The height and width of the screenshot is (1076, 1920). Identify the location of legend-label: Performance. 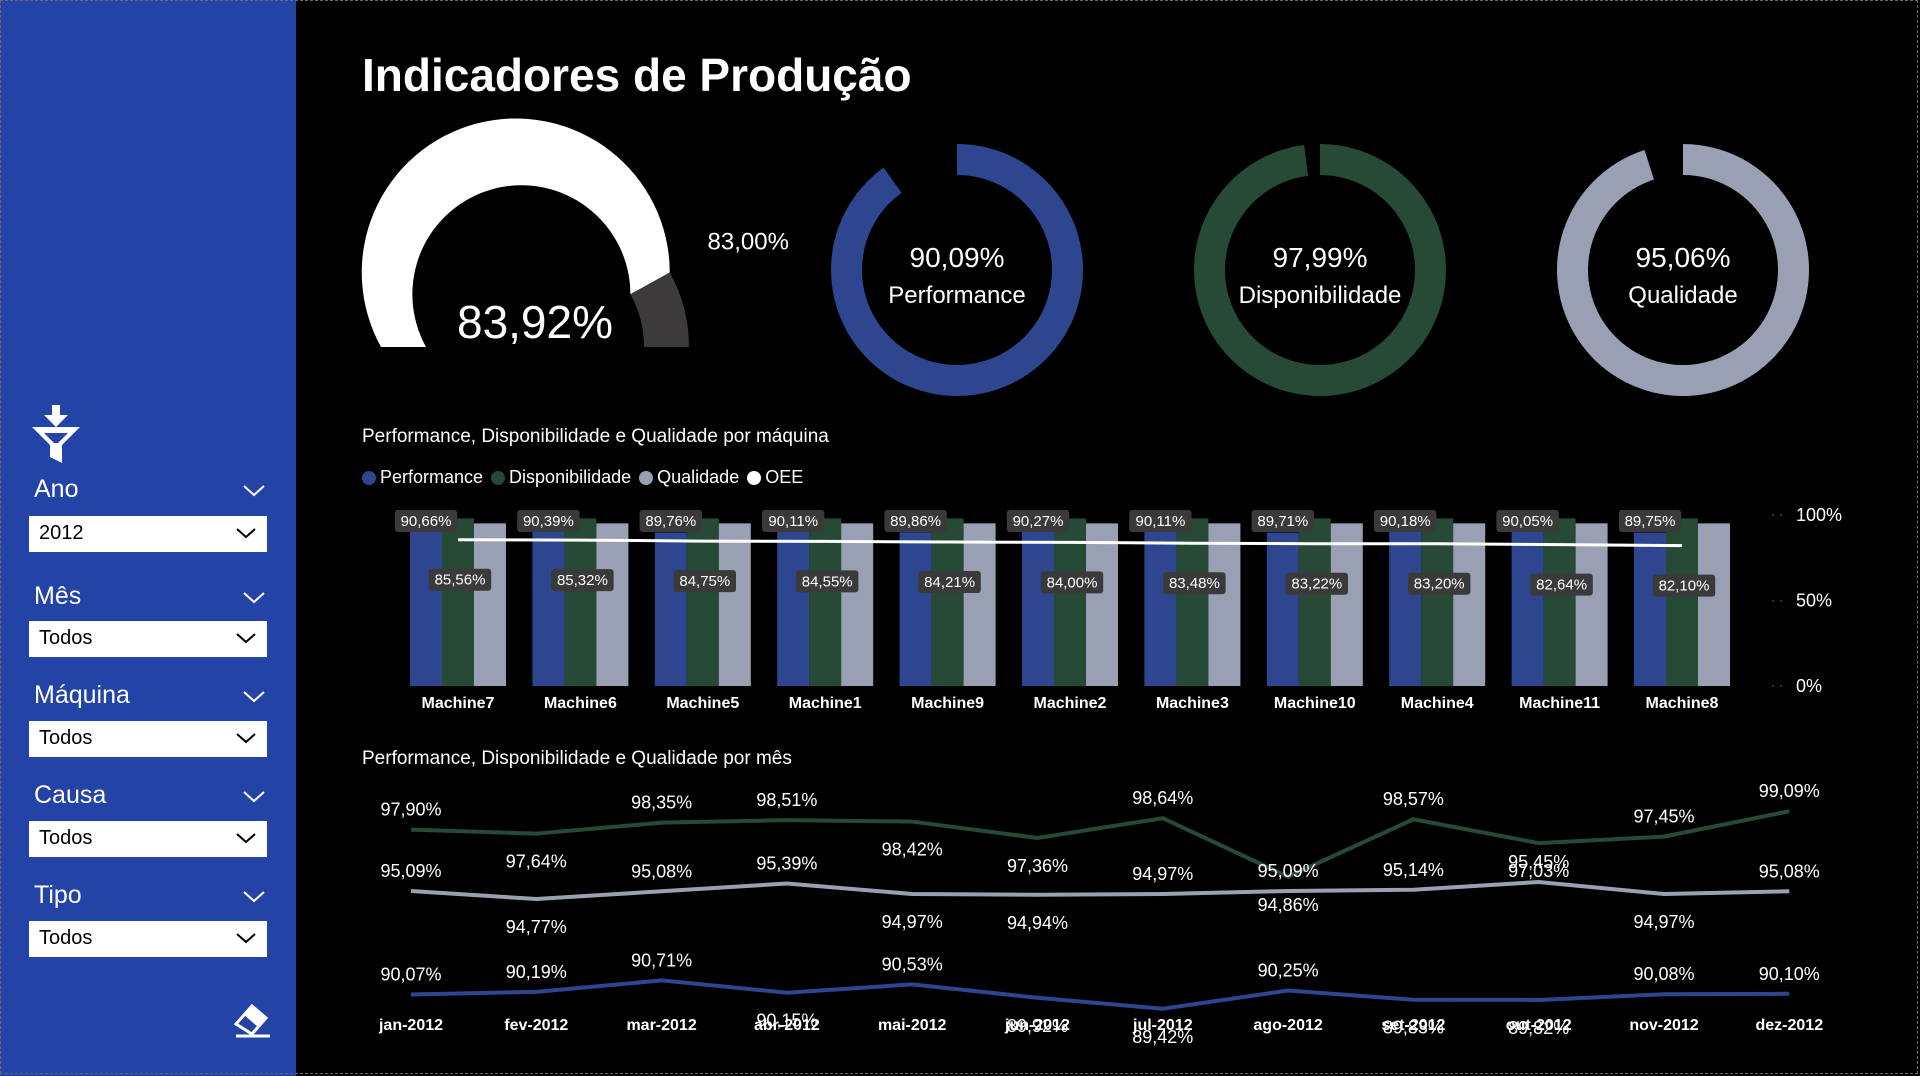
(432, 477).